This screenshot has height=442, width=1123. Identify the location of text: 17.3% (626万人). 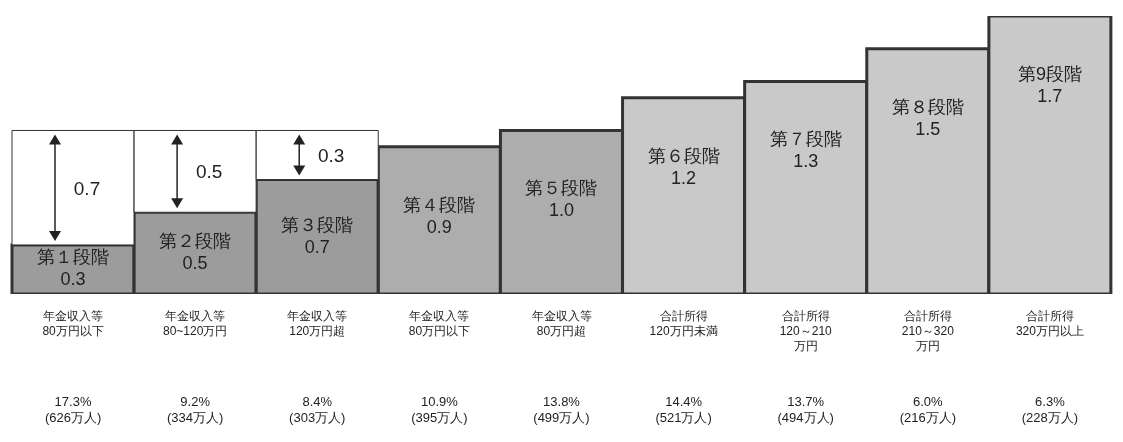
(73, 409).